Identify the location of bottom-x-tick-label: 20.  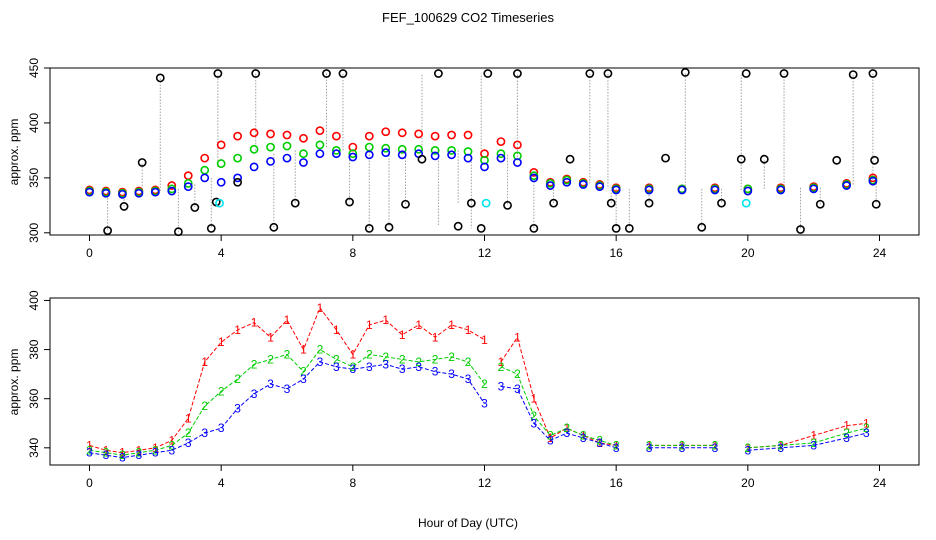
(748, 483).